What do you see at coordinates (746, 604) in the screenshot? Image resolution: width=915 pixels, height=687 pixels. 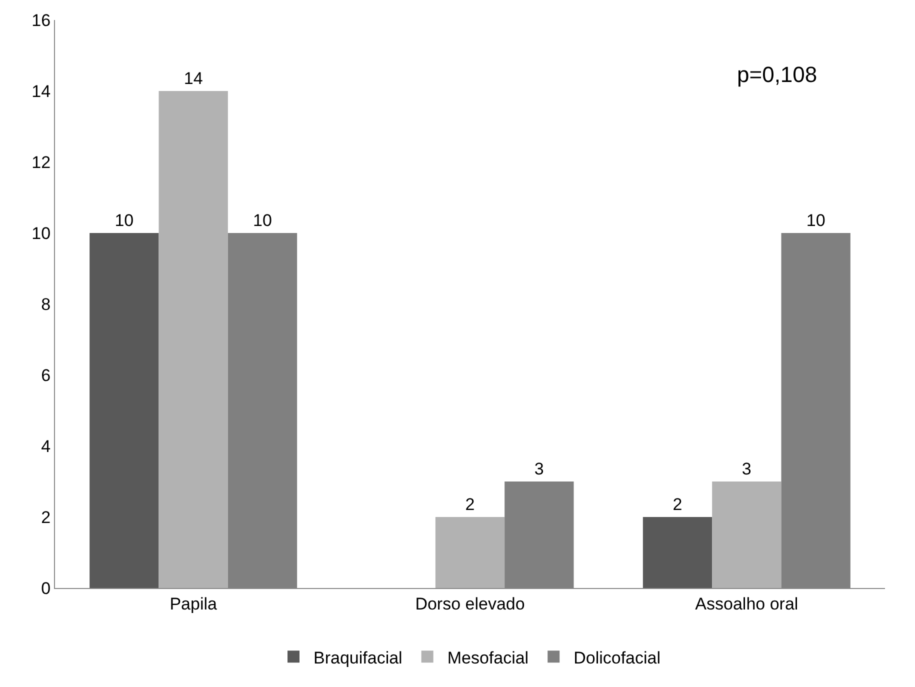 I see `x-tick-label: Assoalho oral` at bounding box center [746, 604].